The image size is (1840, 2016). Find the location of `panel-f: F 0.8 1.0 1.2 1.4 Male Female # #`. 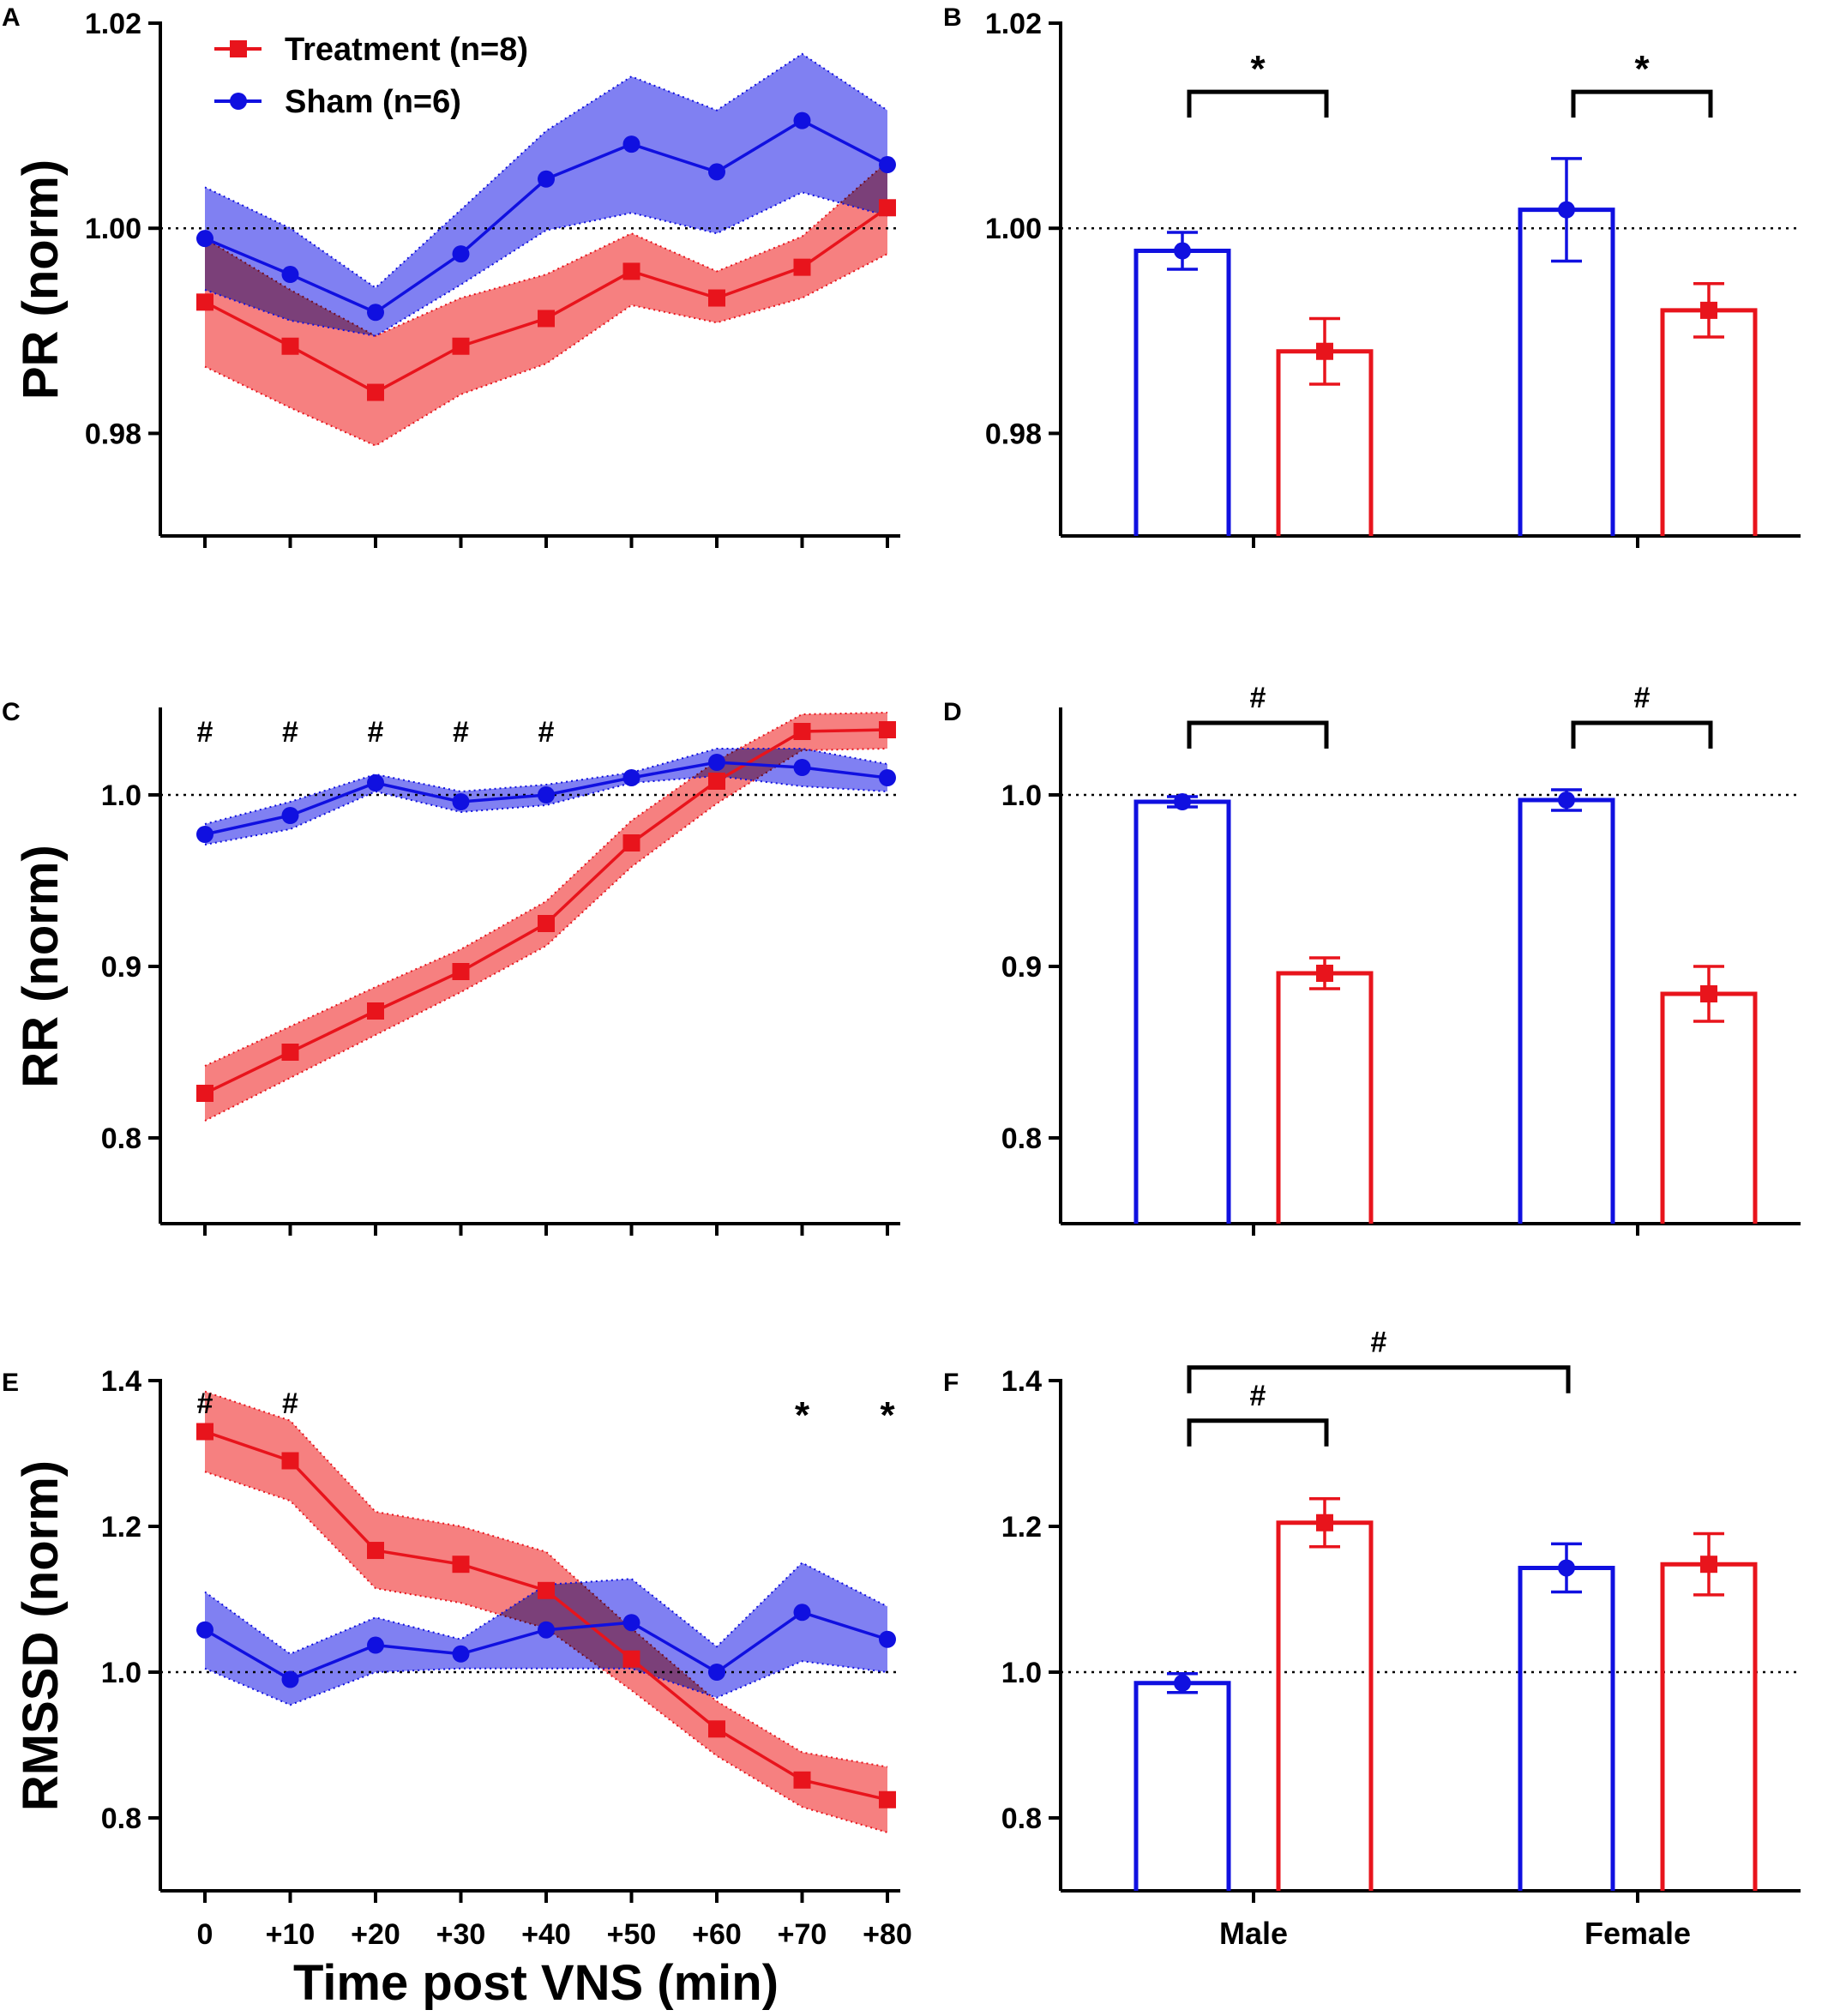

panel-f: F 0.8 1.0 1.2 1.4 Male Female # # is located at coordinates (1372, 1639).